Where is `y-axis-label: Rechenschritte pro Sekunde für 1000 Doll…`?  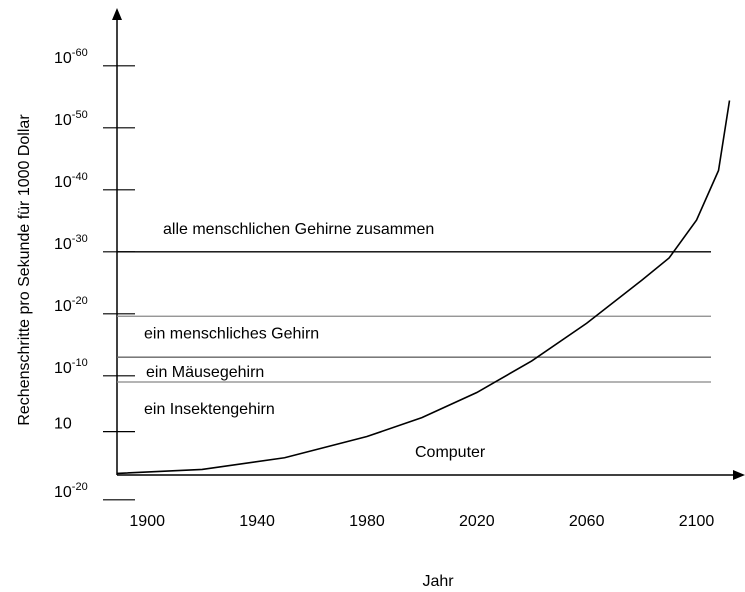
y-axis-label: Rechenschritte pro Sekunde für 1000 Doll… is located at coordinates (24, 270).